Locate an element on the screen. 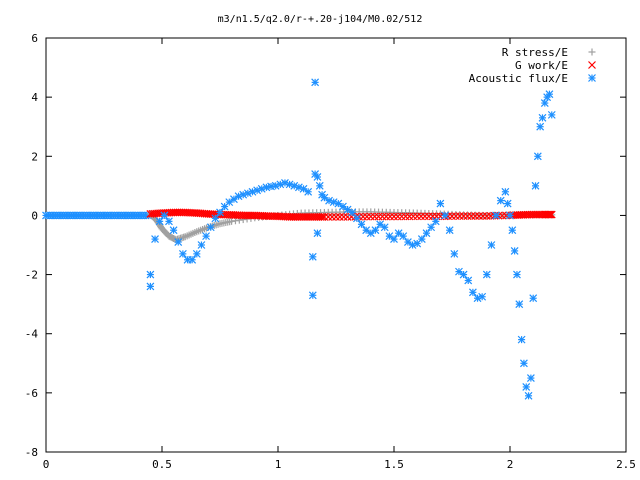 The height and width of the screenshot is (480, 640). x-tick-label: 0 is located at coordinates (46, 464).